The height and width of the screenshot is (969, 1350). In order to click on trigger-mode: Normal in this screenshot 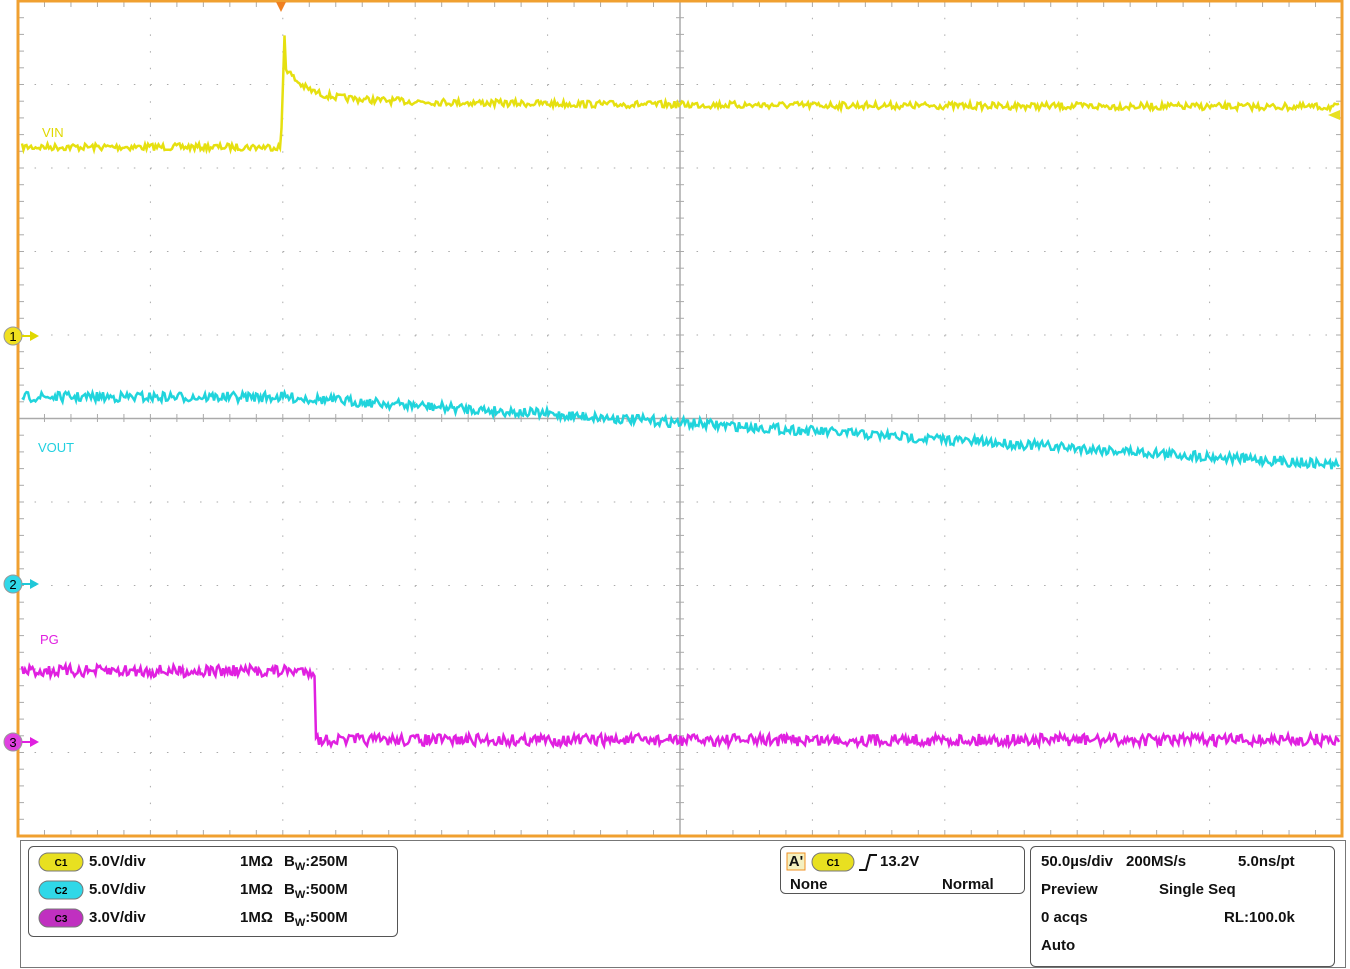, I will do `click(968, 884)`.